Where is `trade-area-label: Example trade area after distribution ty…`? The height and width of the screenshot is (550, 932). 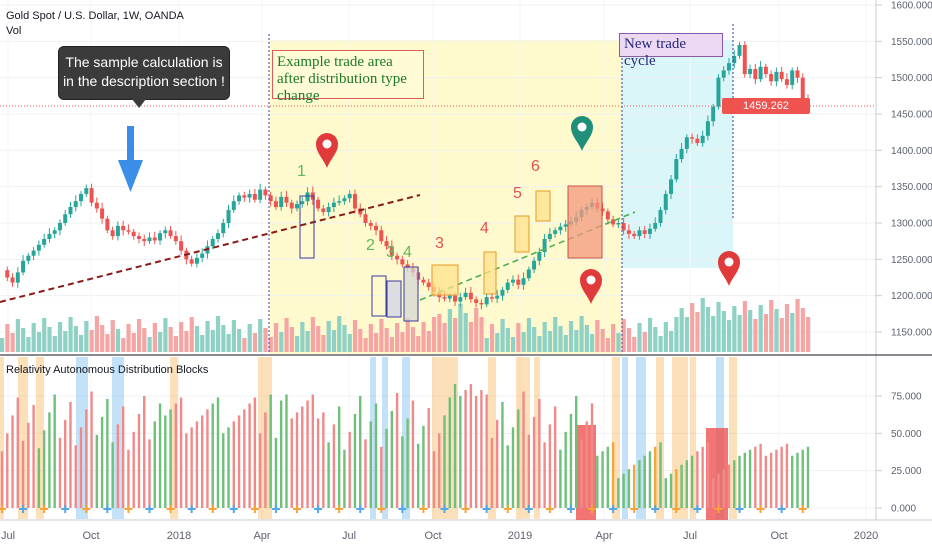
trade-area-label: Example trade area after distribution ty… is located at coordinates (342, 79).